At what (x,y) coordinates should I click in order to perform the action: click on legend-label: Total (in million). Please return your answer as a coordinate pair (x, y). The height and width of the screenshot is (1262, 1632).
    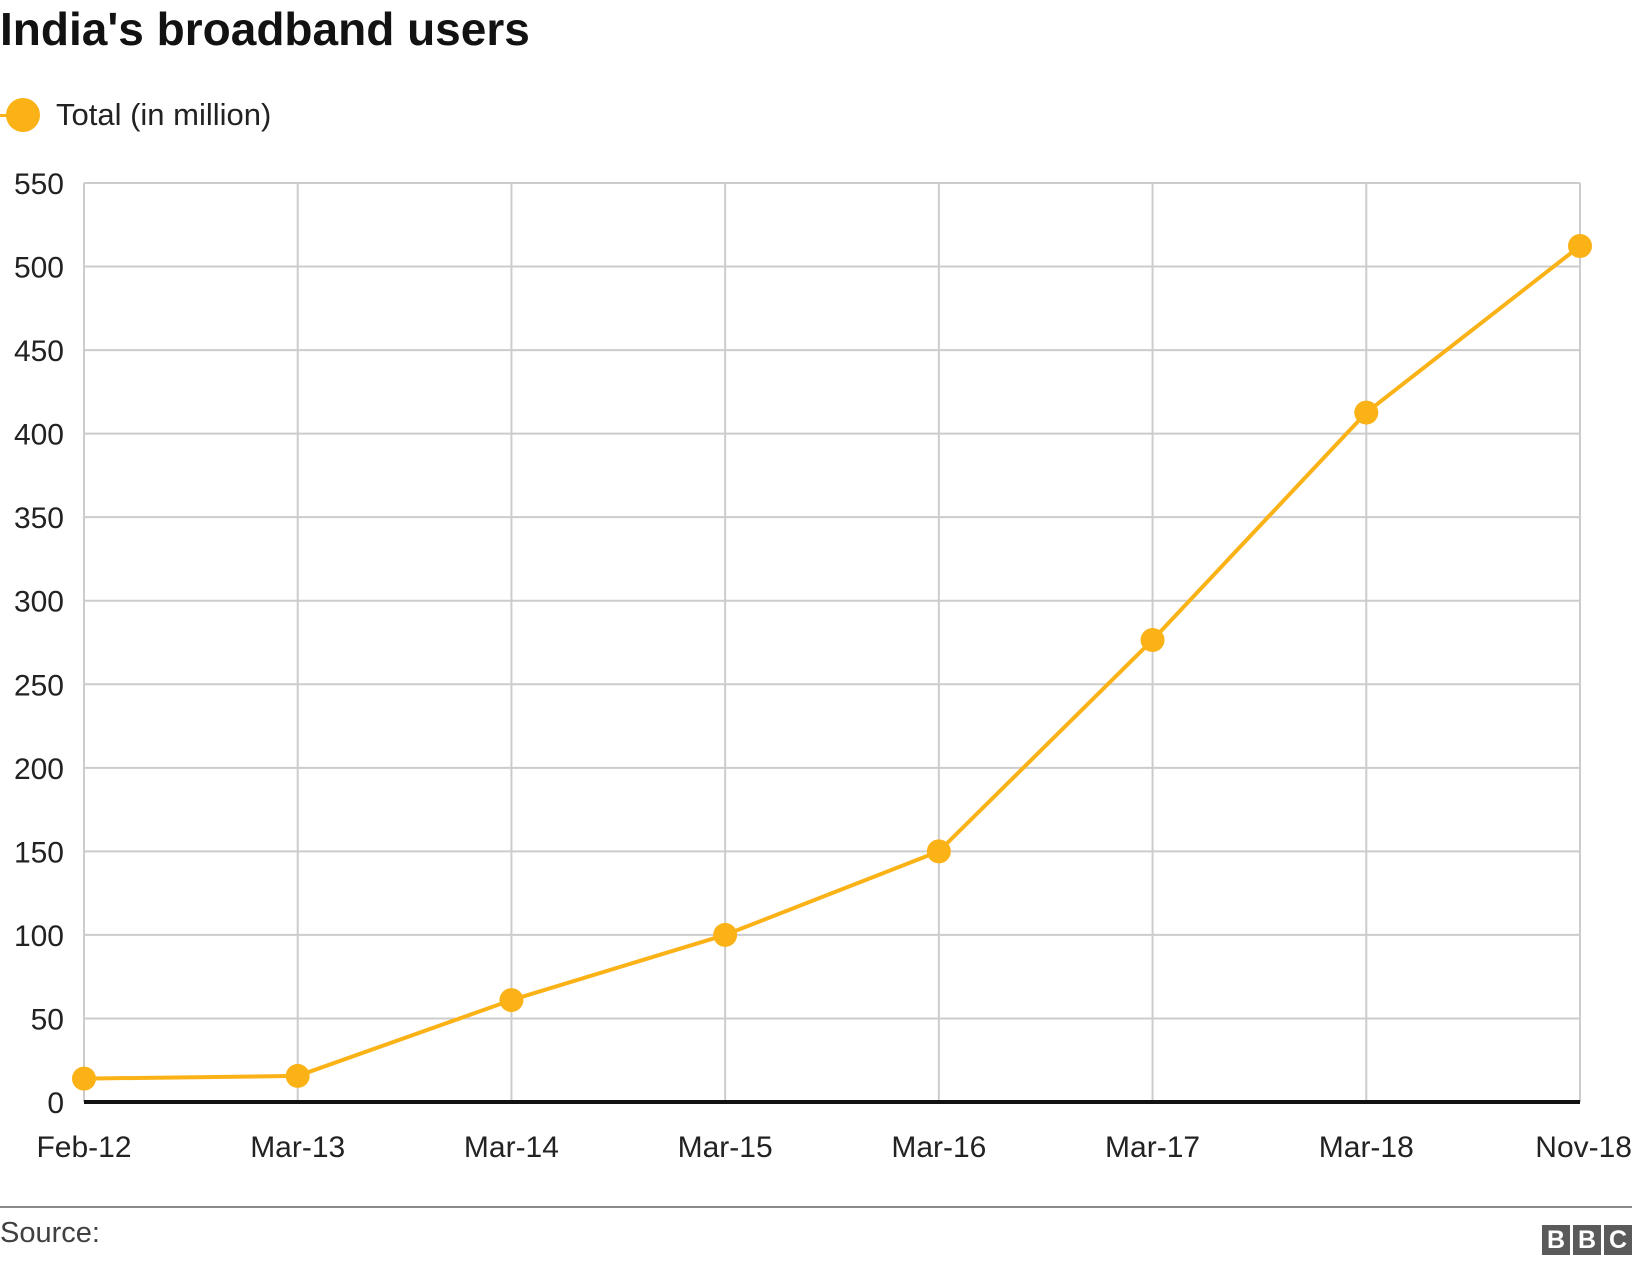
    Looking at the image, I should click on (164, 114).